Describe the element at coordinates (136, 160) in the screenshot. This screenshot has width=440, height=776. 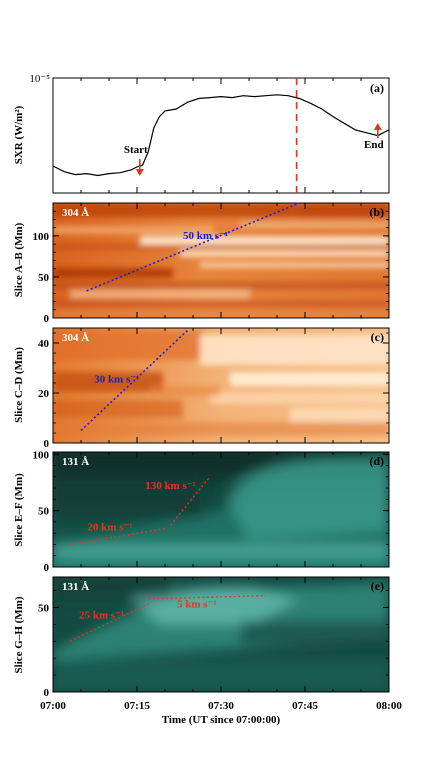
I see `start-annotation: Start` at that location.